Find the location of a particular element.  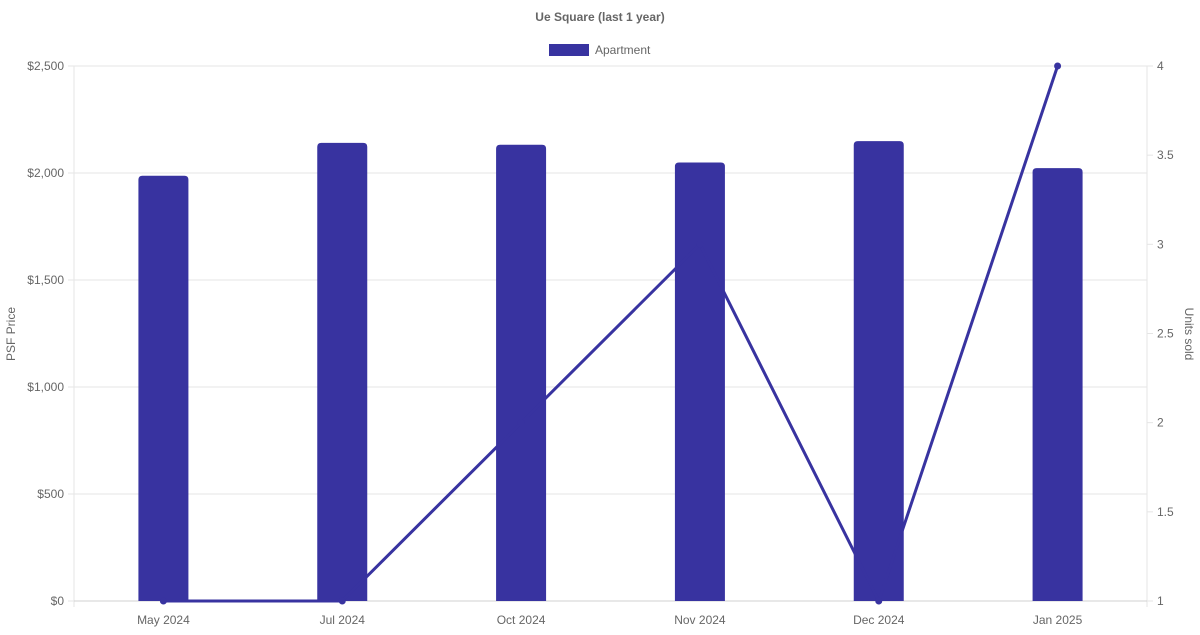

x-tick-label: Jan 2025 is located at coordinates (1058, 620).